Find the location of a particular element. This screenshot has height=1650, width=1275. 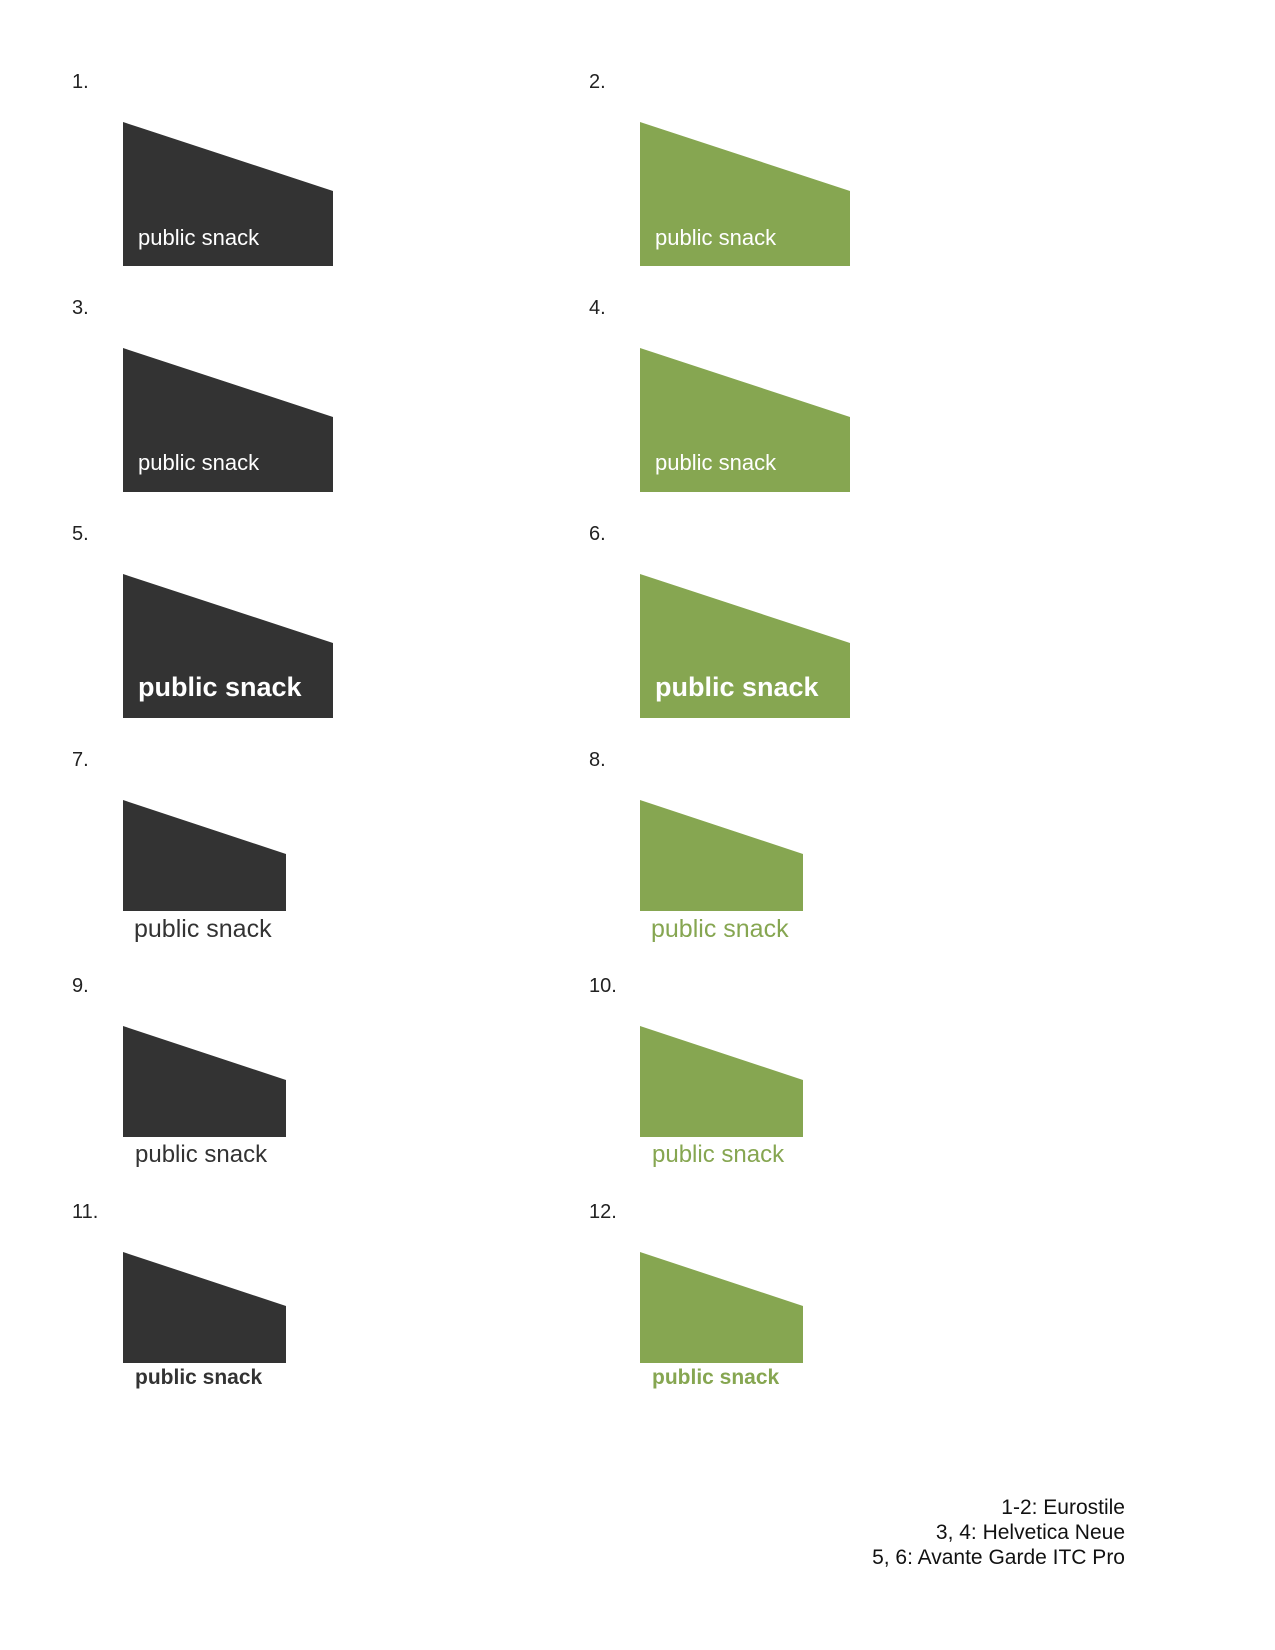

variant-number: 6. is located at coordinates (597, 534).